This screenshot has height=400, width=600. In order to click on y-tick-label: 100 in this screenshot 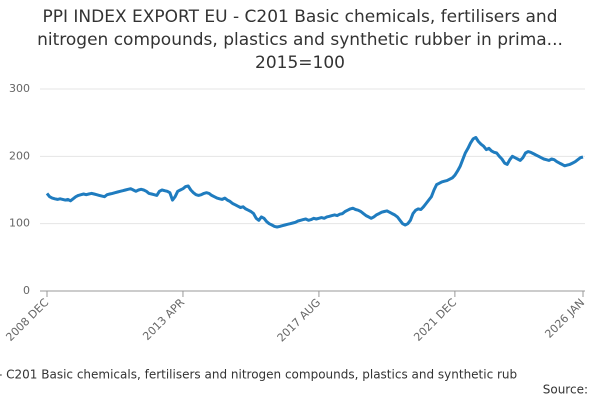, I will do `click(19, 223)`.